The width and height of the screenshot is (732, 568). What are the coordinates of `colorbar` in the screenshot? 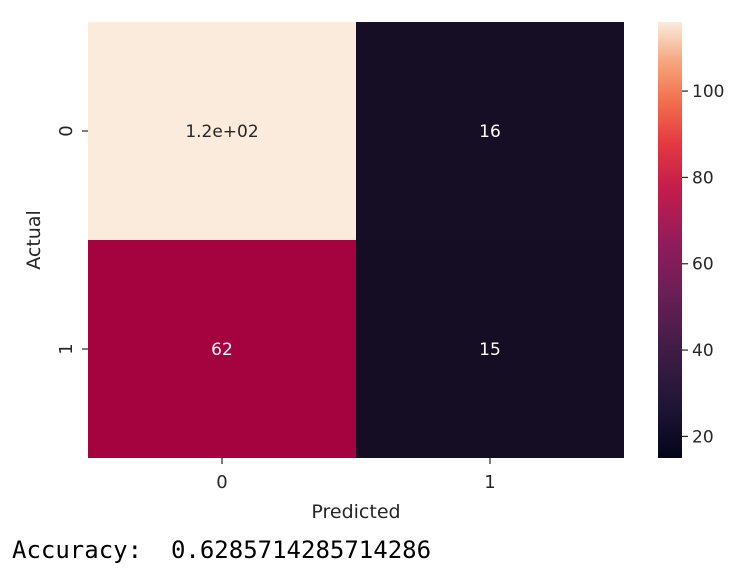 It's located at (670, 240).